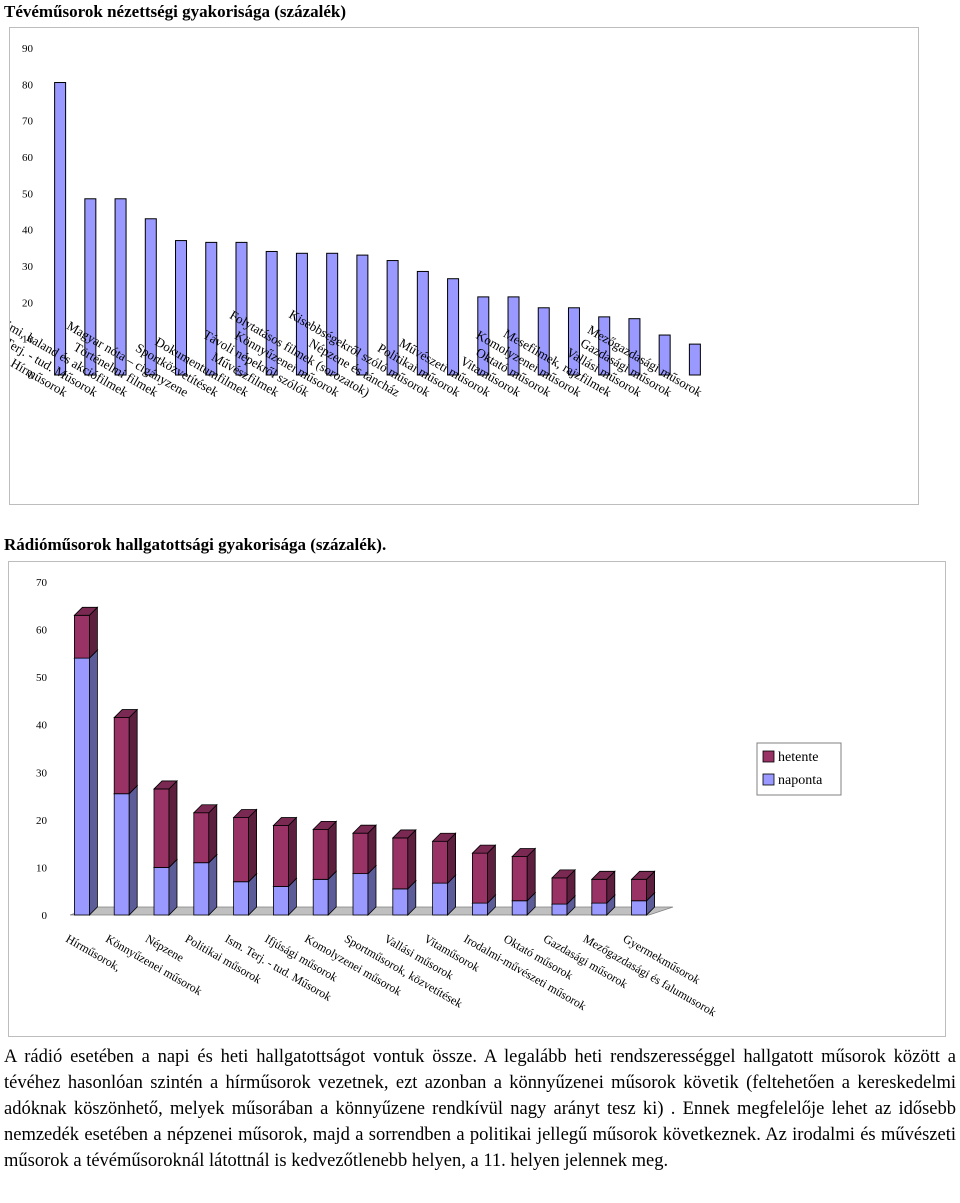 This screenshot has height=1203, width=960. Describe the element at coordinates (800, 780) in the screenshot. I see `legend-label: naponta` at that location.